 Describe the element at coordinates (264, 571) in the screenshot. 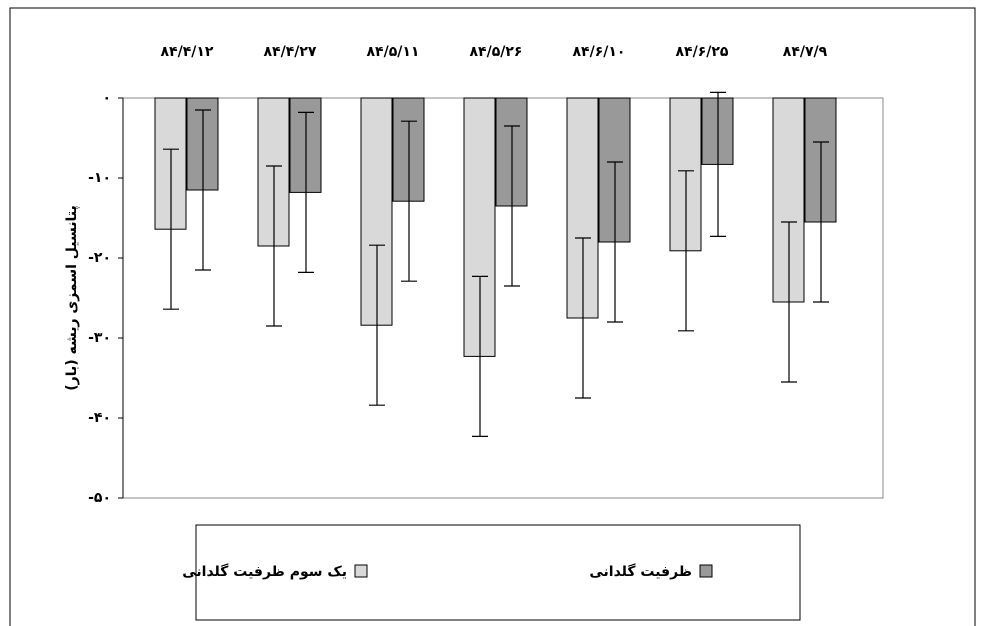

I see `legend-label: یک سوم ظرفیت گلدانی` at that location.